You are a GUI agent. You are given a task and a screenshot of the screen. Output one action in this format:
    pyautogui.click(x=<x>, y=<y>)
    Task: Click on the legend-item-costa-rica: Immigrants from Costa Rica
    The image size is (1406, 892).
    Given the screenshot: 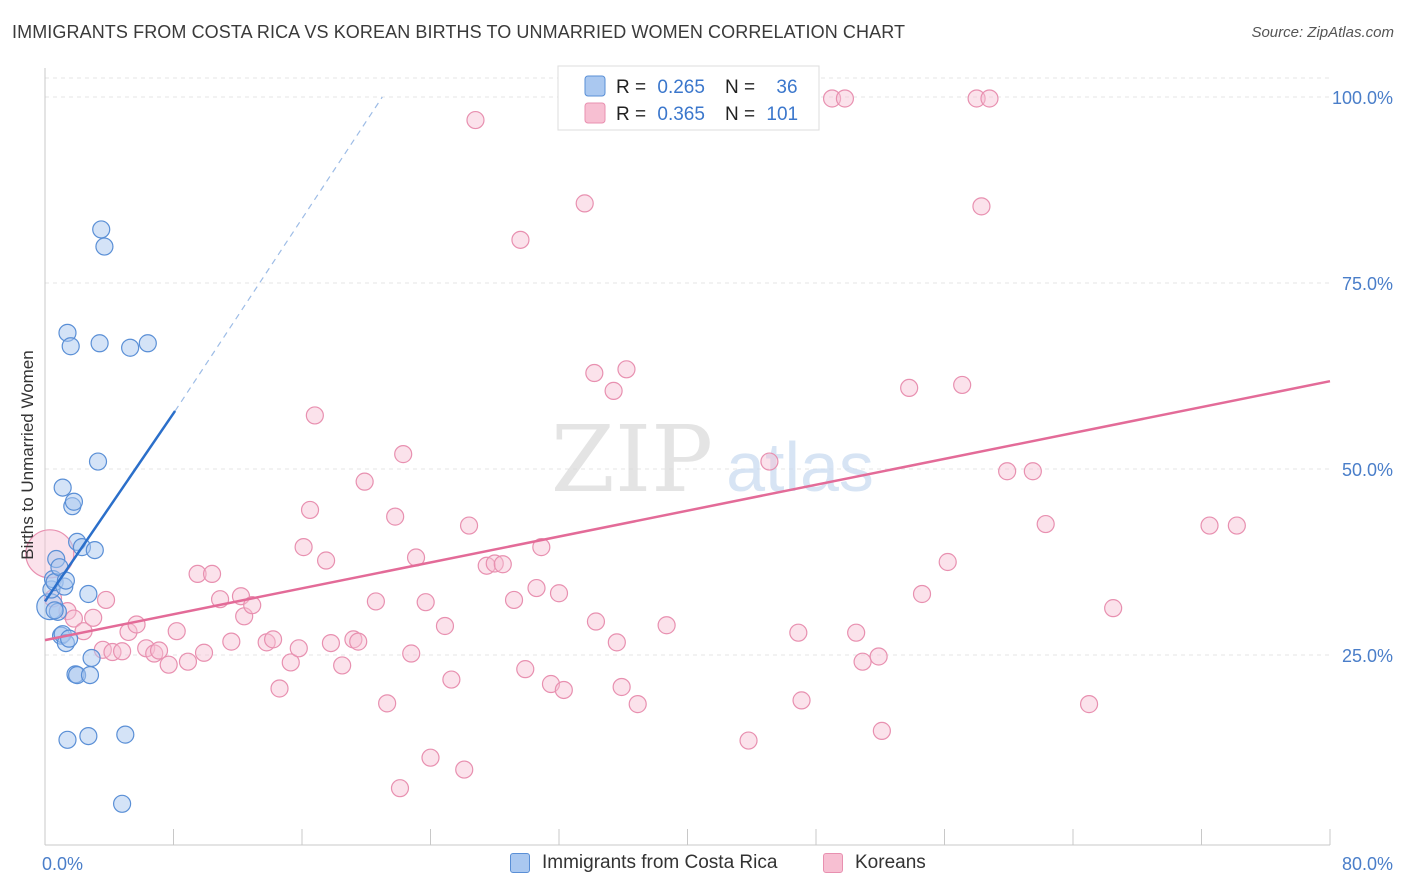 What is the action you would take?
    pyautogui.click(x=643, y=863)
    